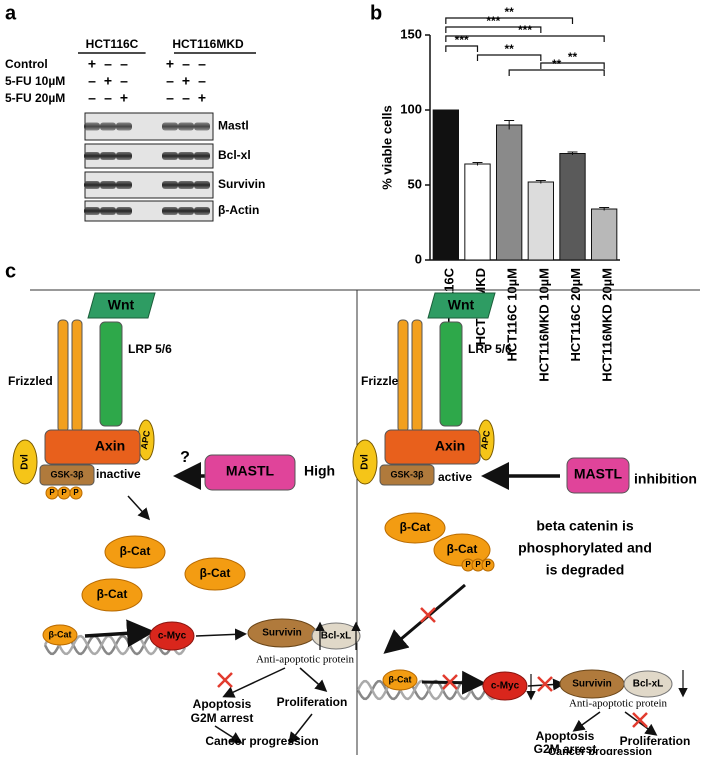 The image size is (709, 760). I want to click on mastl, so click(598, 475).